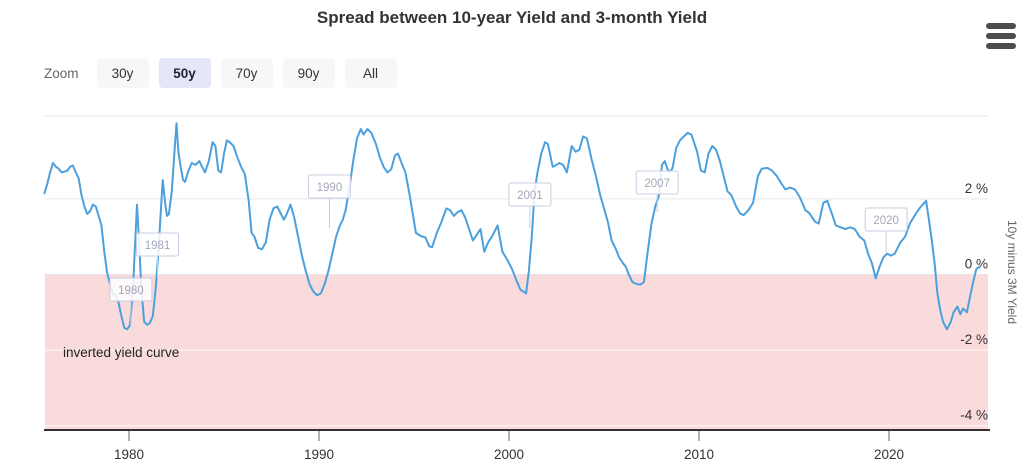  Describe the element at coordinates (370, 73) in the screenshot. I see `range-button-all: All` at that location.